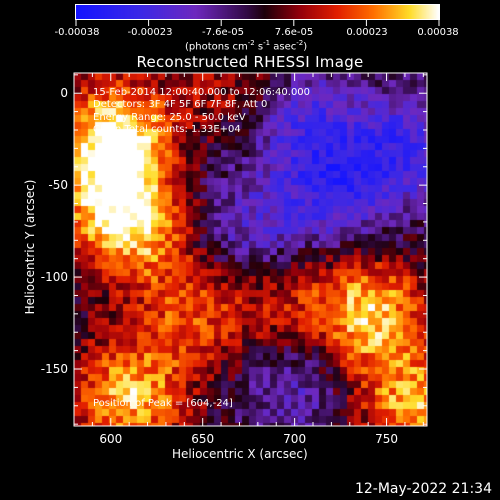 The image size is (500, 500). I want to click on footer-date: 12-May-2022 21:34, so click(423, 489).